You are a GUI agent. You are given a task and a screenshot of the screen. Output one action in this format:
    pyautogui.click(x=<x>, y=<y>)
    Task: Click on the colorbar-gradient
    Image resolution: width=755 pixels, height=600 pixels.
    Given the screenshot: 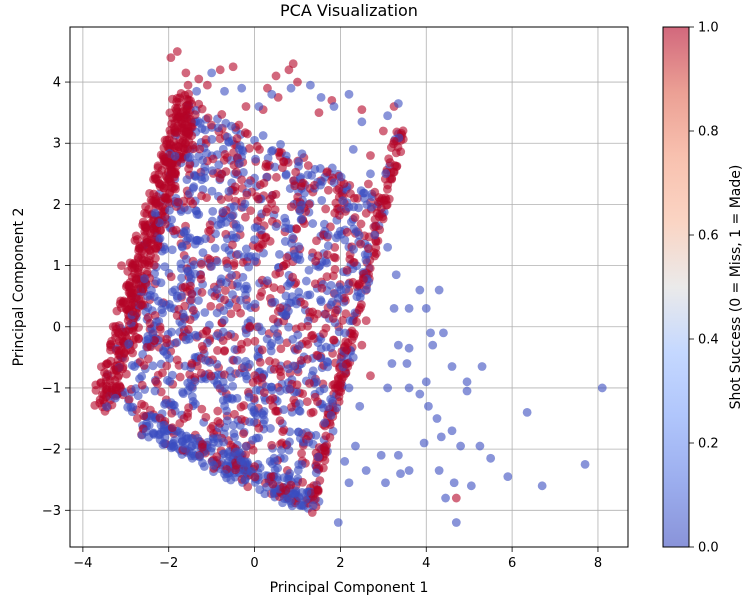 What is the action you would take?
    pyautogui.click(x=676, y=287)
    